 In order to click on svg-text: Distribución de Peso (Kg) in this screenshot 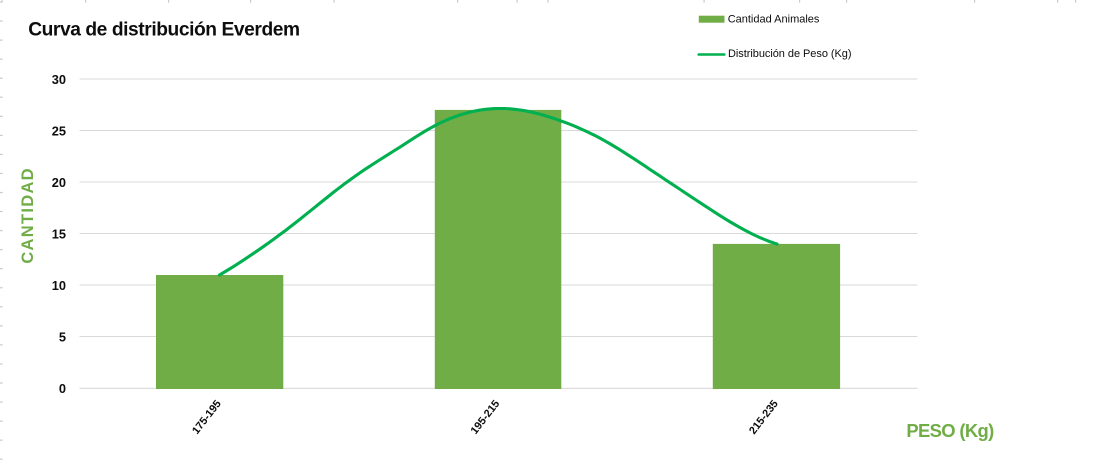, I will do `click(789, 54)`.